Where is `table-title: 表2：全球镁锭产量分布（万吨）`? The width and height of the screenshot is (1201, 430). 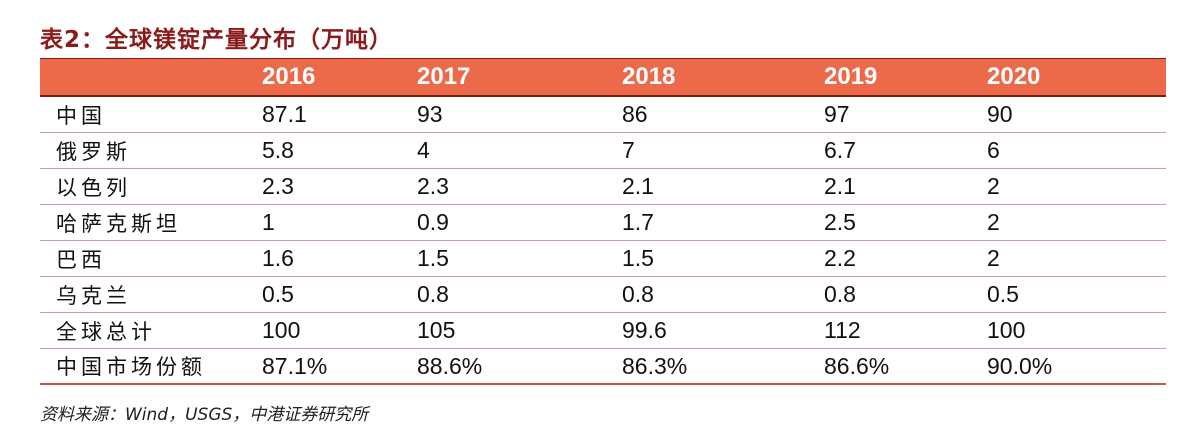 table-title: 表2：全球镁锭产量分布（万吨） is located at coordinates (217, 40).